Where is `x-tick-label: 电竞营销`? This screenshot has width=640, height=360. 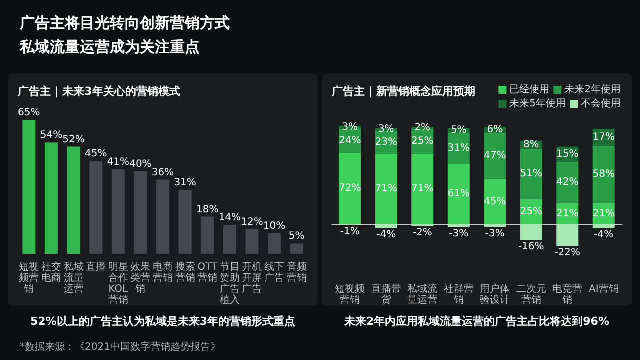
x-tick-label: 电竞营销 is located at coordinates (567, 294).